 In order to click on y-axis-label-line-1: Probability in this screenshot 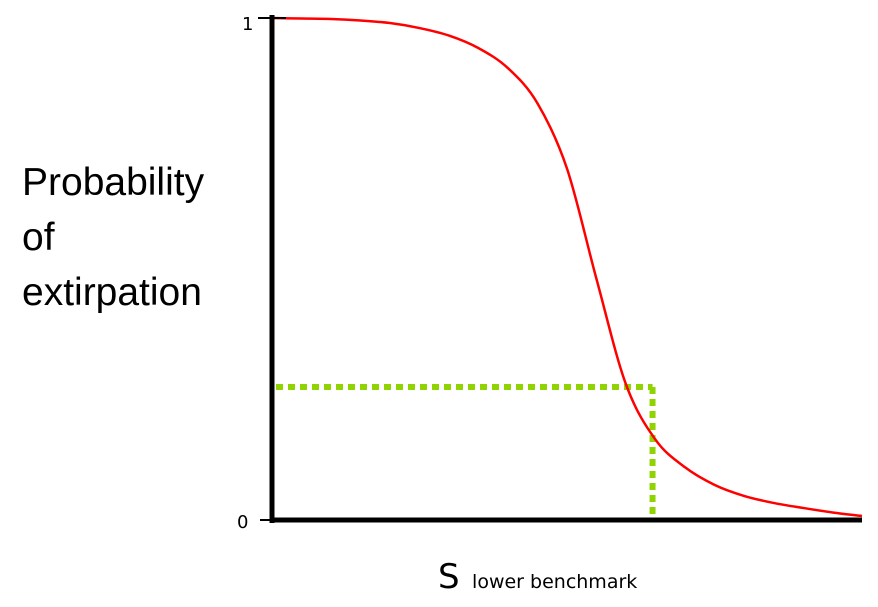, I will do `click(113, 182)`.